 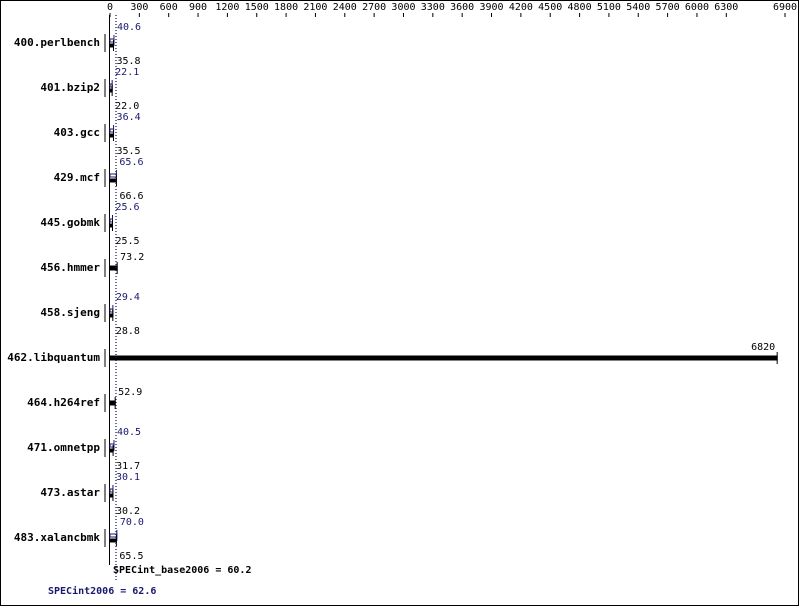 What do you see at coordinates (550, 7) in the screenshot?
I see `x-tick-label: 4500` at bounding box center [550, 7].